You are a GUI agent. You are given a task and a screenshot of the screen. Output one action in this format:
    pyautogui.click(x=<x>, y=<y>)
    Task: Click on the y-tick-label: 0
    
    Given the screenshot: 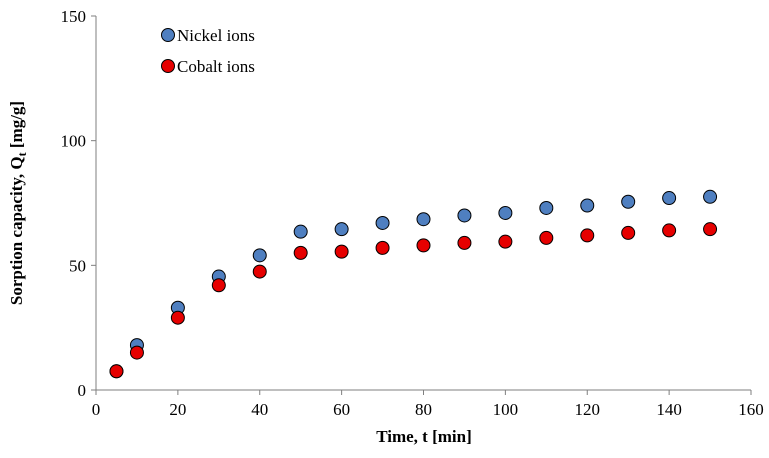 What is the action you would take?
    pyautogui.click(x=82, y=390)
    